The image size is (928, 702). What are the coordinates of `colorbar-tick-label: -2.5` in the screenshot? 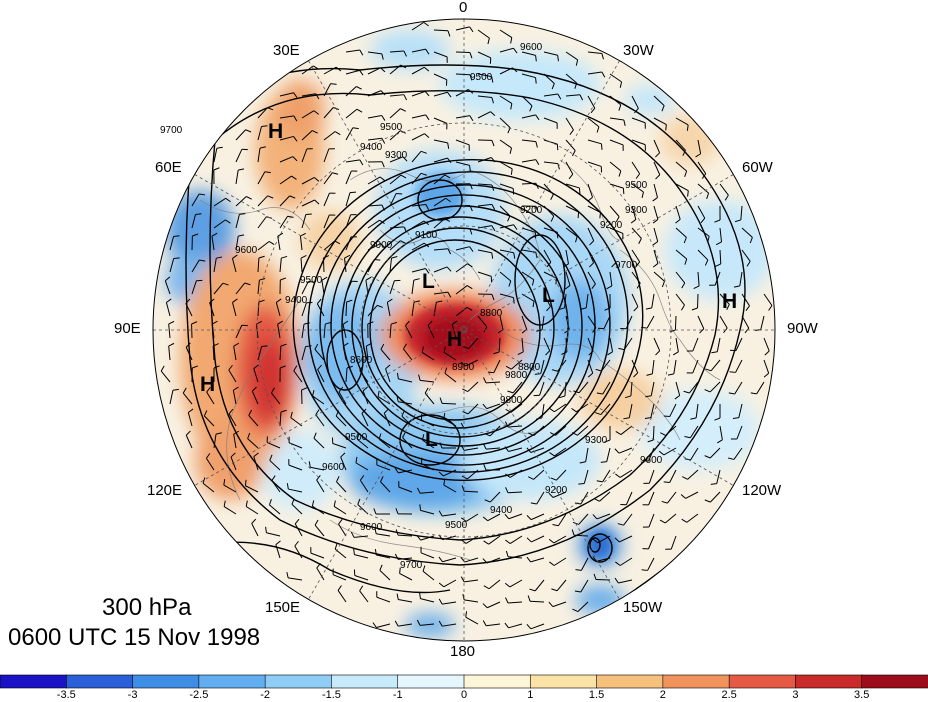 It's located at (199, 695).